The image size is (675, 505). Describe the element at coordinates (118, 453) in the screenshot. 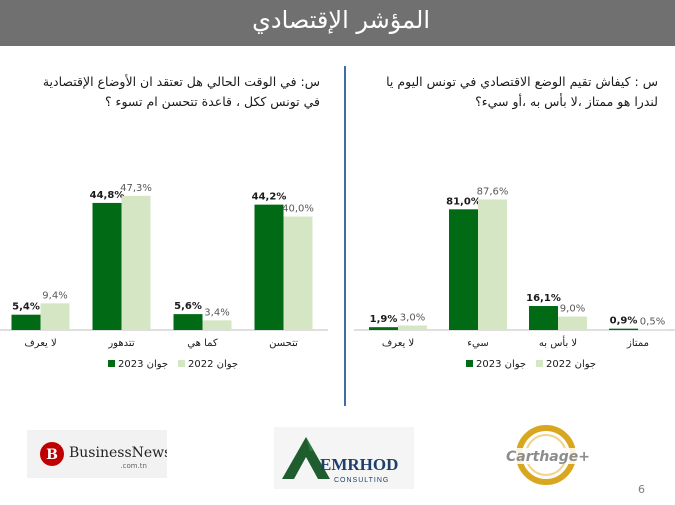

I see `business-news-name: BusinessNews` at that location.